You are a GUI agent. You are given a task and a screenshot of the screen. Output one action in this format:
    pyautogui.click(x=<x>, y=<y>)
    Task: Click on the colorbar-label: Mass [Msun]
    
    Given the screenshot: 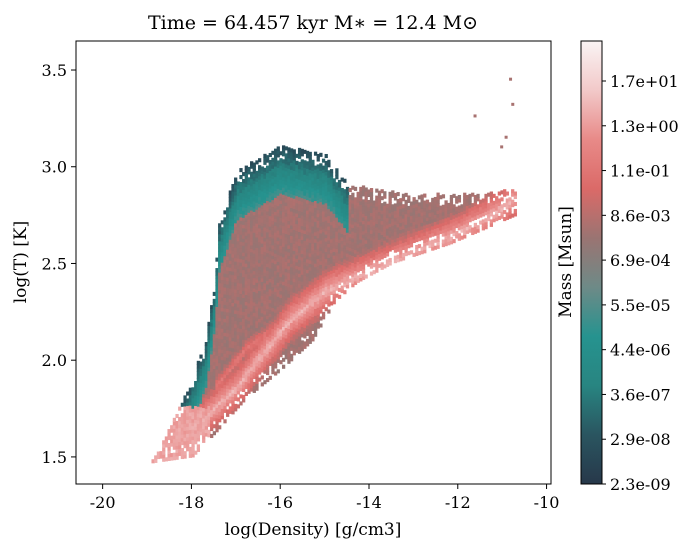 What is the action you would take?
    pyautogui.click(x=566, y=262)
    